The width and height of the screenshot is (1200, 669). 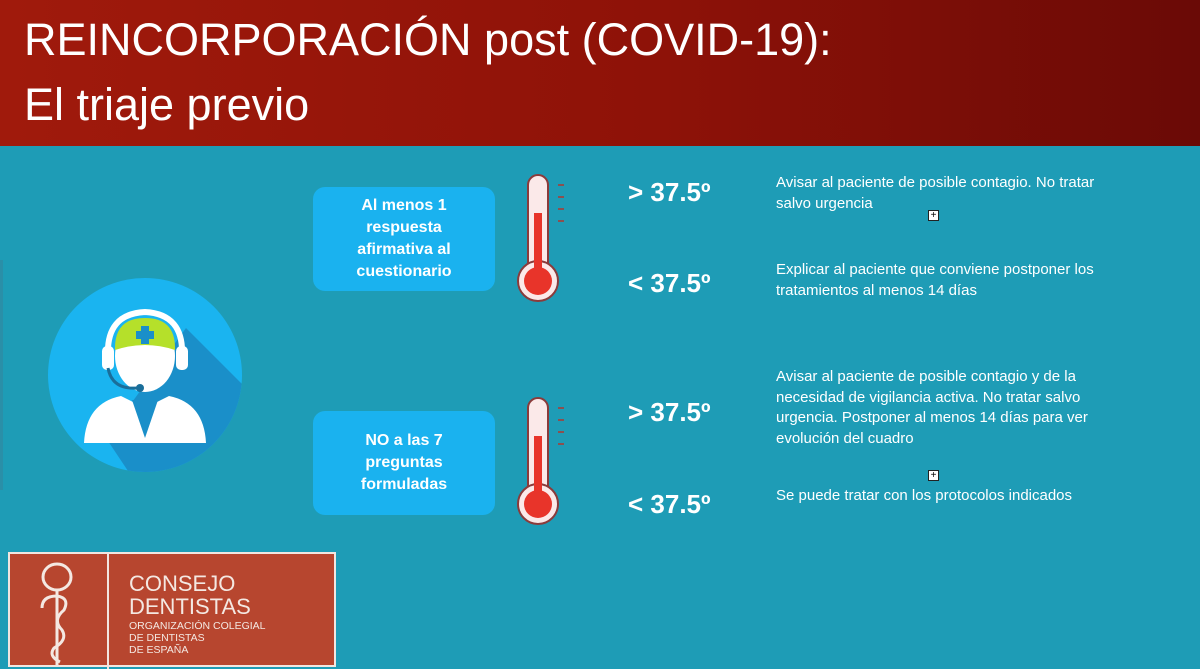 What do you see at coordinates (167, 638) in the screenshot?
I see `logo-sub-2: DE DENTISTAS` at bounding box center [167, 638].